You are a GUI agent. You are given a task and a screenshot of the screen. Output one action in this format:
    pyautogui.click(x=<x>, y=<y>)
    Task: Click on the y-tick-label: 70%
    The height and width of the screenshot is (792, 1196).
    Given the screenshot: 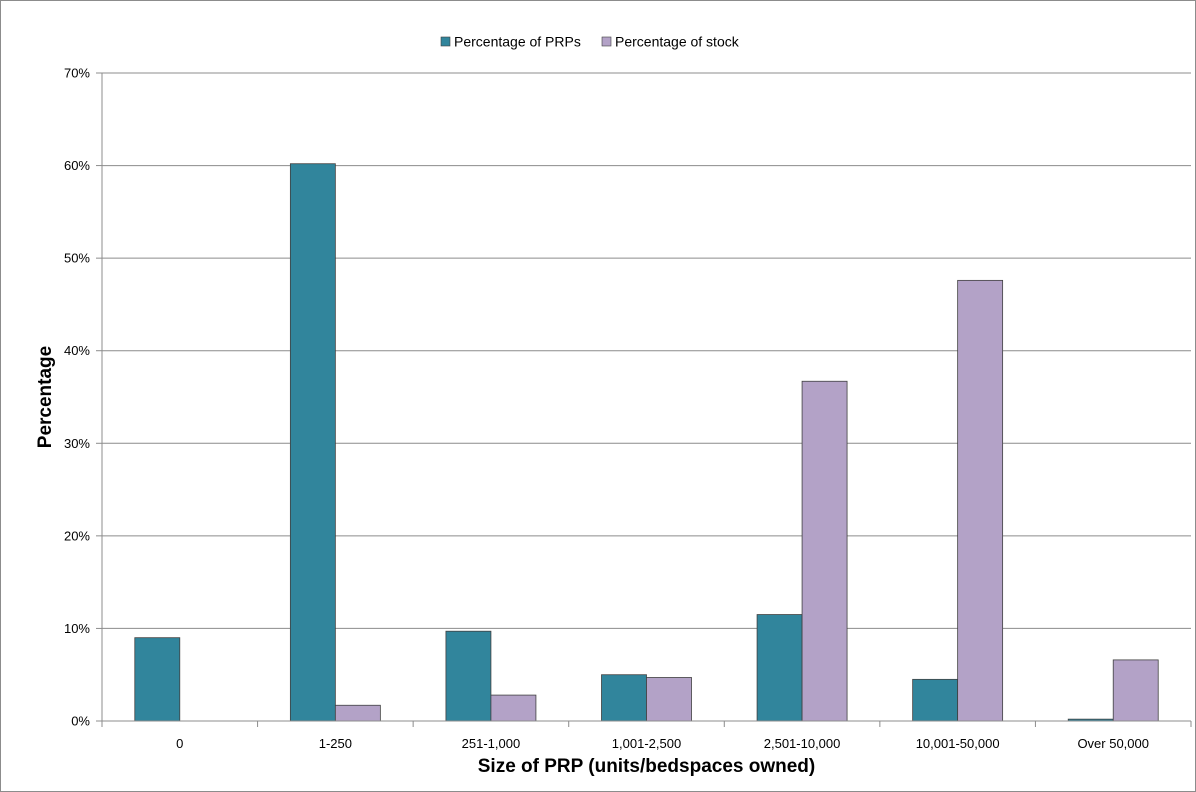 What is the action you would take?
    pyautogui.click(x=77, y=73)
    